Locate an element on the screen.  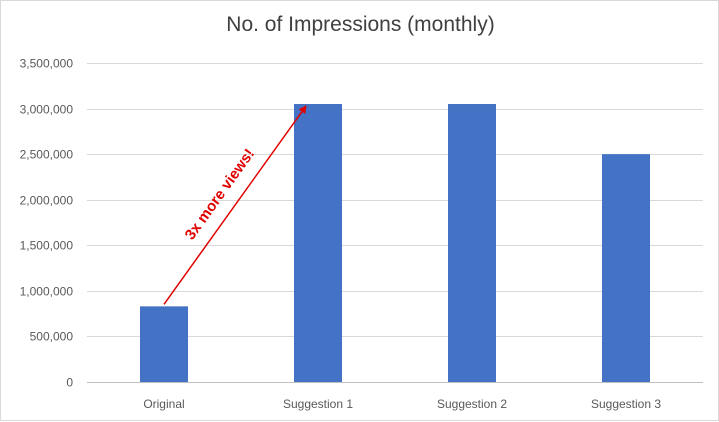
y-tick-label: 3,500,000 is located at coordinates (47, 64).